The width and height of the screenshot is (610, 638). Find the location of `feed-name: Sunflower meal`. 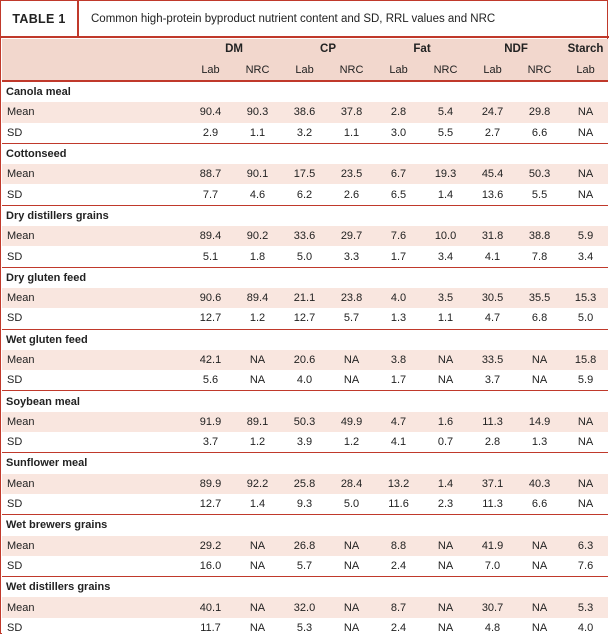

feed-name: Sunflower meal is located at coordinates (305, 463).